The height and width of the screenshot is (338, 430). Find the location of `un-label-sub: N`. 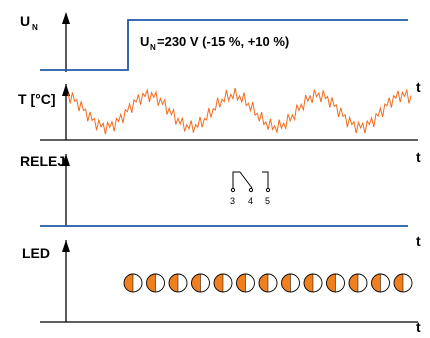

un-label-sub: N is located at coordinates (35, 27).